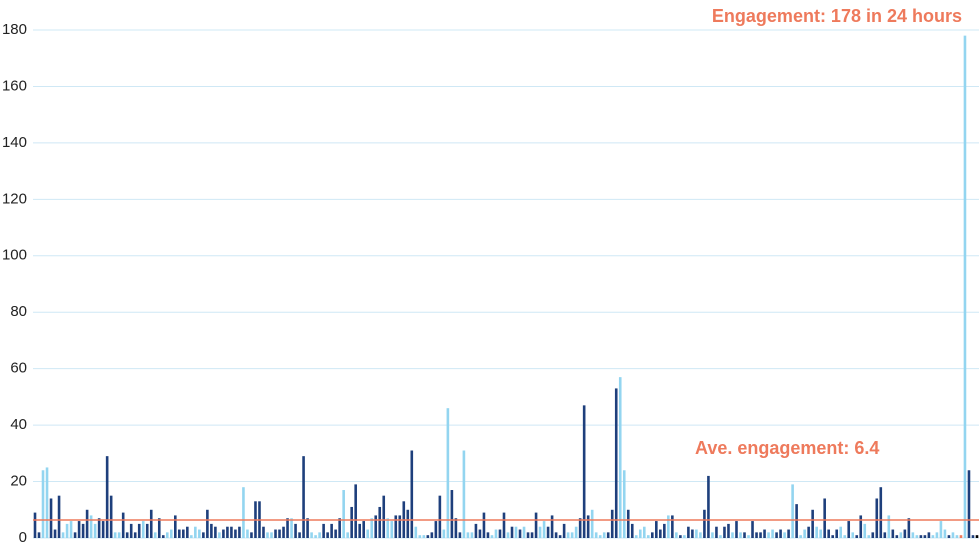 This screenshot has height=545, width=979. Describe the element at coordinates (23, 537) in the screenshot. I see `y-tick-label: 0` at that location.